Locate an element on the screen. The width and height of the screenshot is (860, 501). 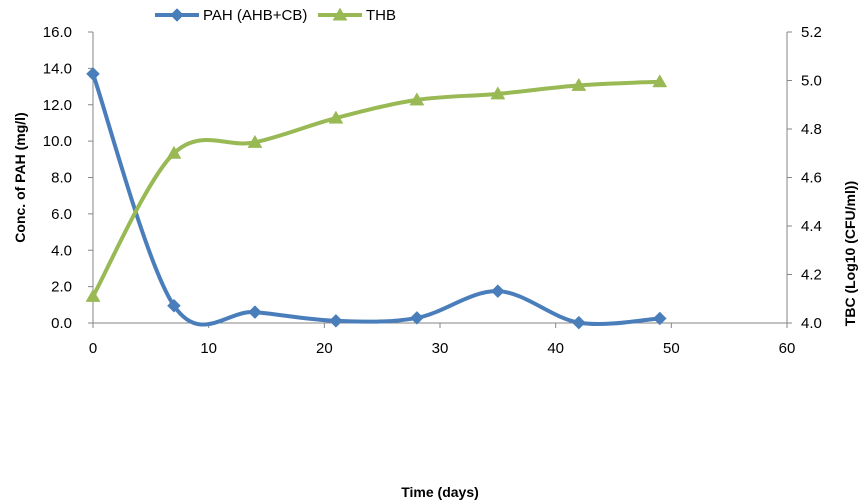
legend: PAH (AHB+CB) THB is located at coordinates (275, 15).